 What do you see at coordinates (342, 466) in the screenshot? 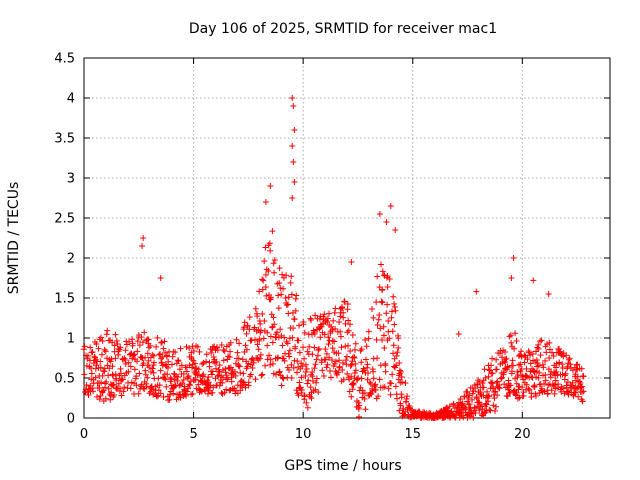
I see `x-axis-label: GPS time / hours` at bounding box center [342, 466].